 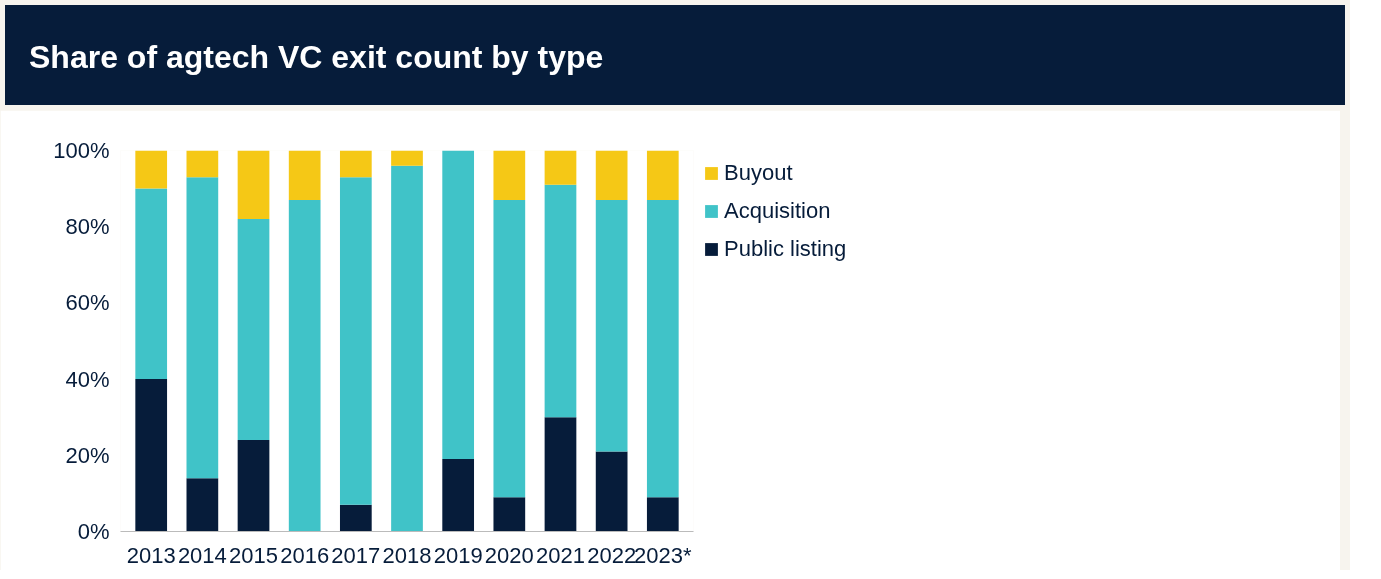 What do you see at coordinates (509, 555) in the screenshot?
I see `x-tick-label: 2020` at bounding box center [509, 555].